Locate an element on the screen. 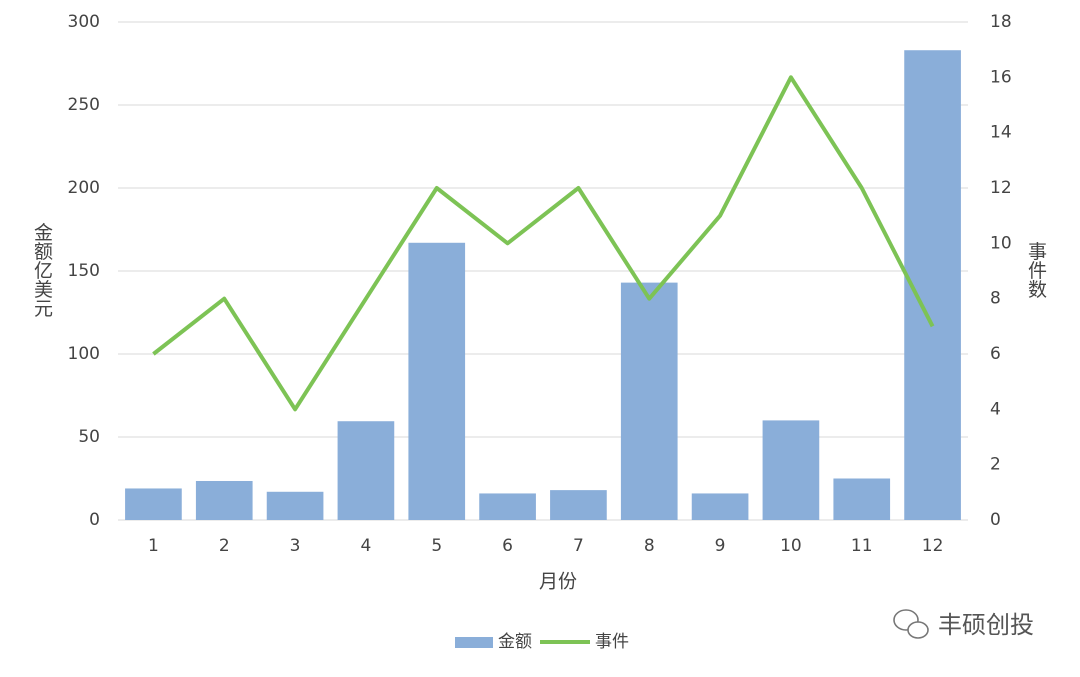 The image size is (1080, 677). y2-axis-label: 事件数 is located at coordinates (1036, 269).